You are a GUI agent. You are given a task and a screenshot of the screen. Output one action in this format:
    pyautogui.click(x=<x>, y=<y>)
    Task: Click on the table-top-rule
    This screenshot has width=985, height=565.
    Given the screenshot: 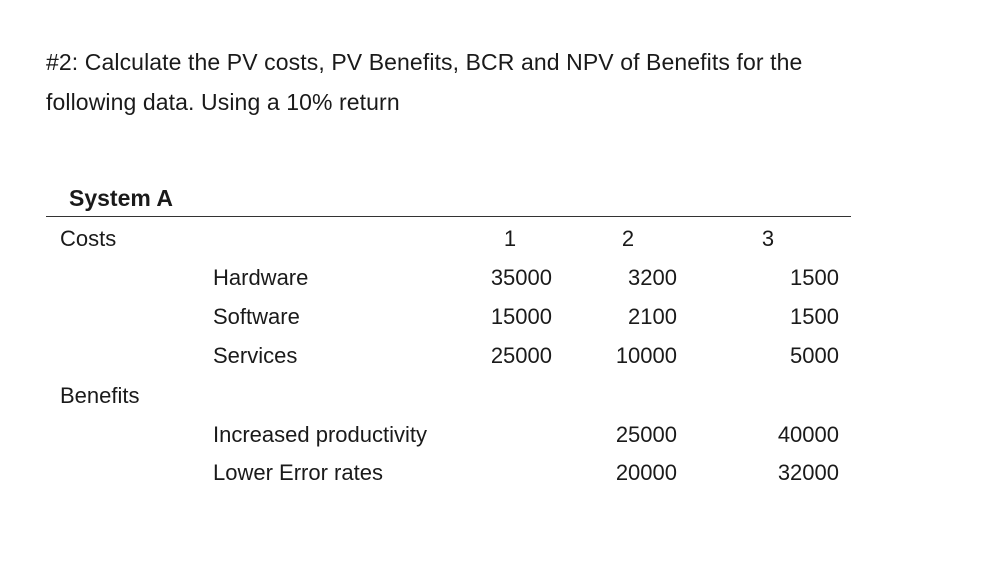 What is the action you would take?
    pyautogui.click(x=448, y=216)
    